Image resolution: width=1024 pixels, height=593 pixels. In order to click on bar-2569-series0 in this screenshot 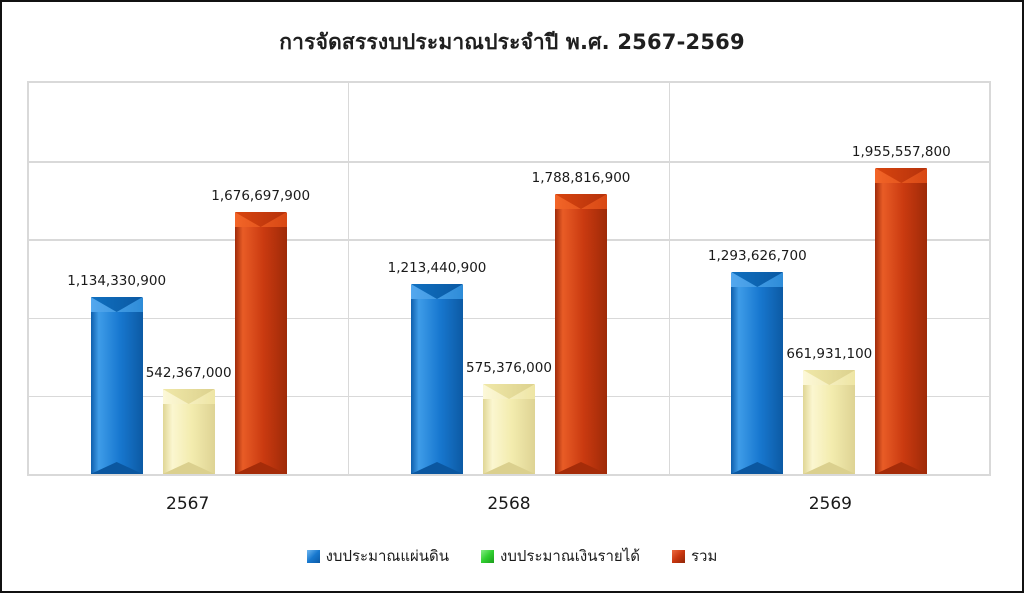, I will do `click(757, 373)`.